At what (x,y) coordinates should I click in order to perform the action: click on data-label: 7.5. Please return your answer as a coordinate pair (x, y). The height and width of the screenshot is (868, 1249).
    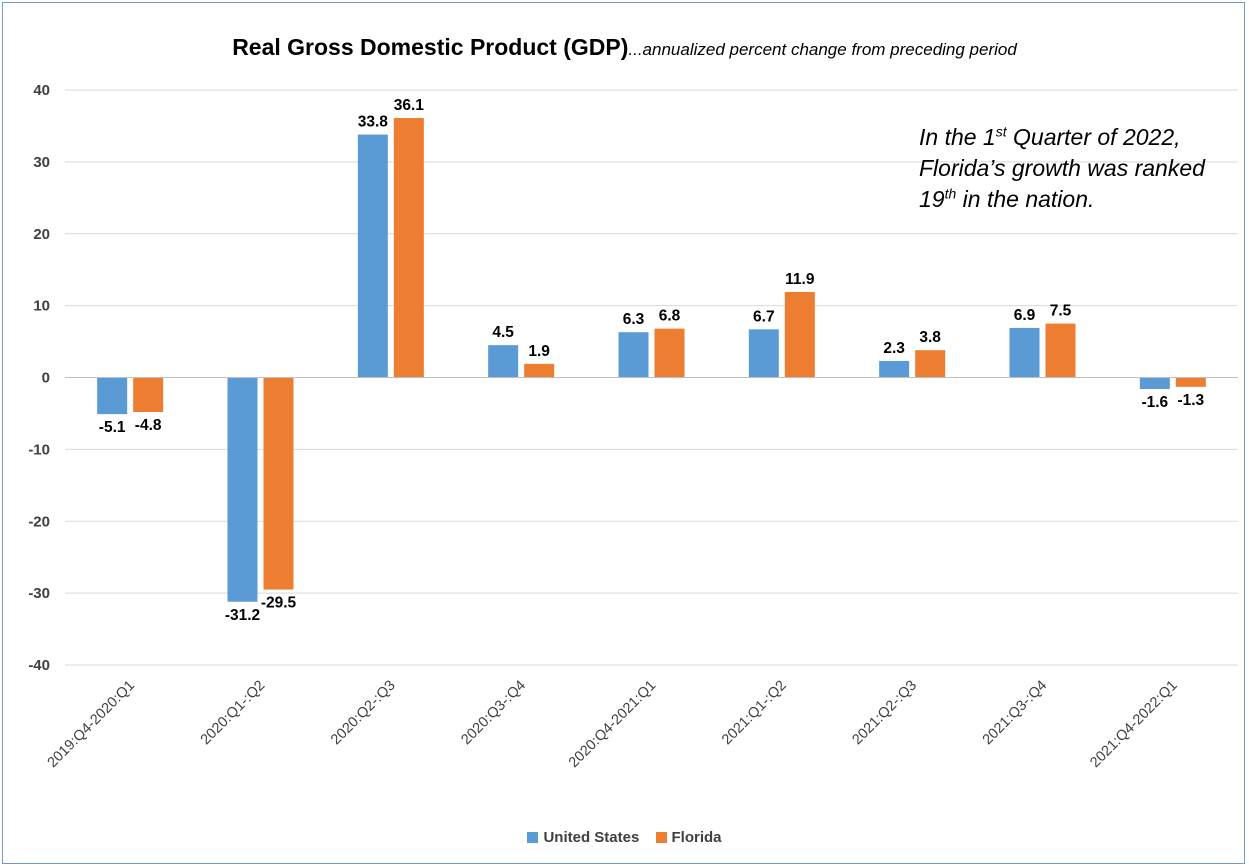
    Looking at the image, I should click on (1061, 311).